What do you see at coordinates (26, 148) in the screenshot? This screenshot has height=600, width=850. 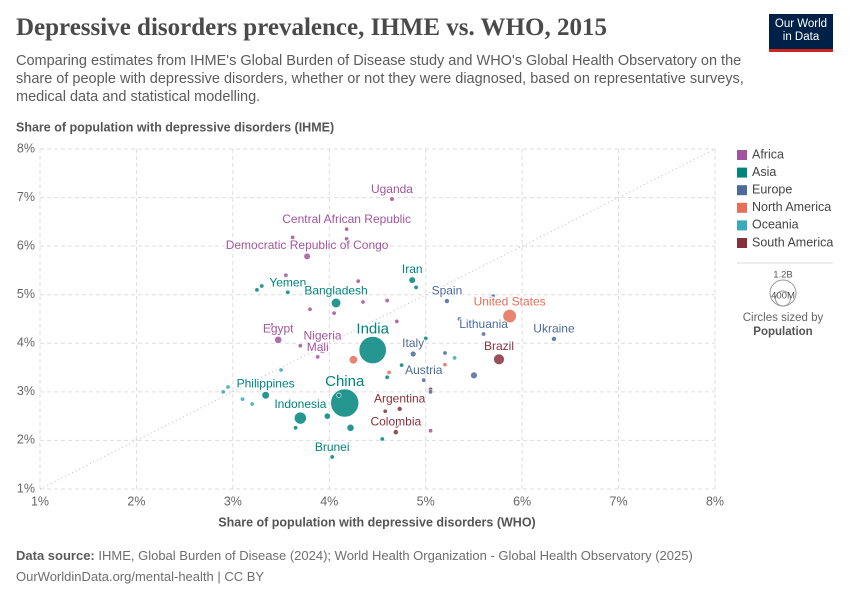 I see `y-tick-label: 8%` at bounding box center [26, 148].